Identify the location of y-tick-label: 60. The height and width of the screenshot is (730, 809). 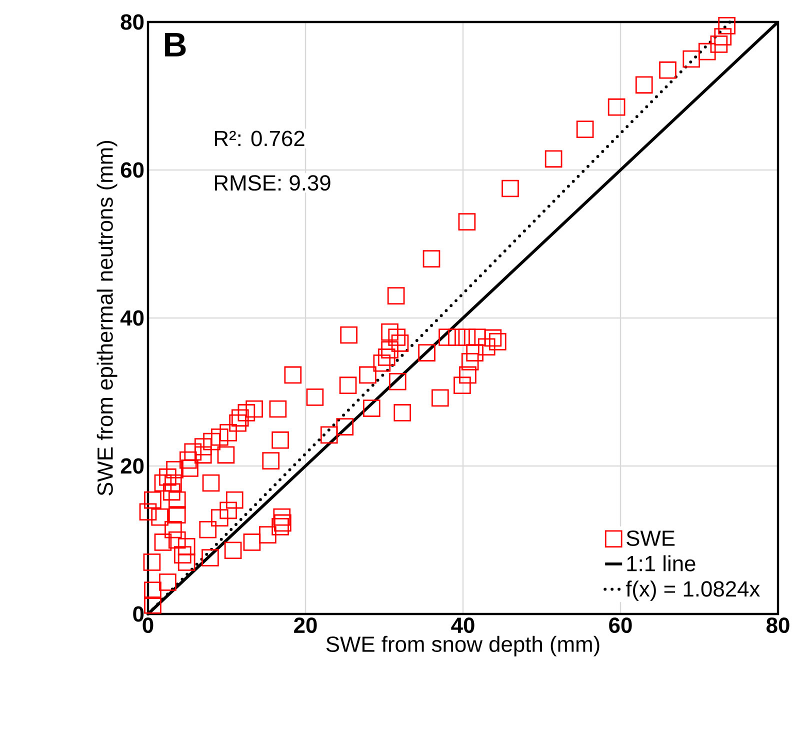
(132, 170).